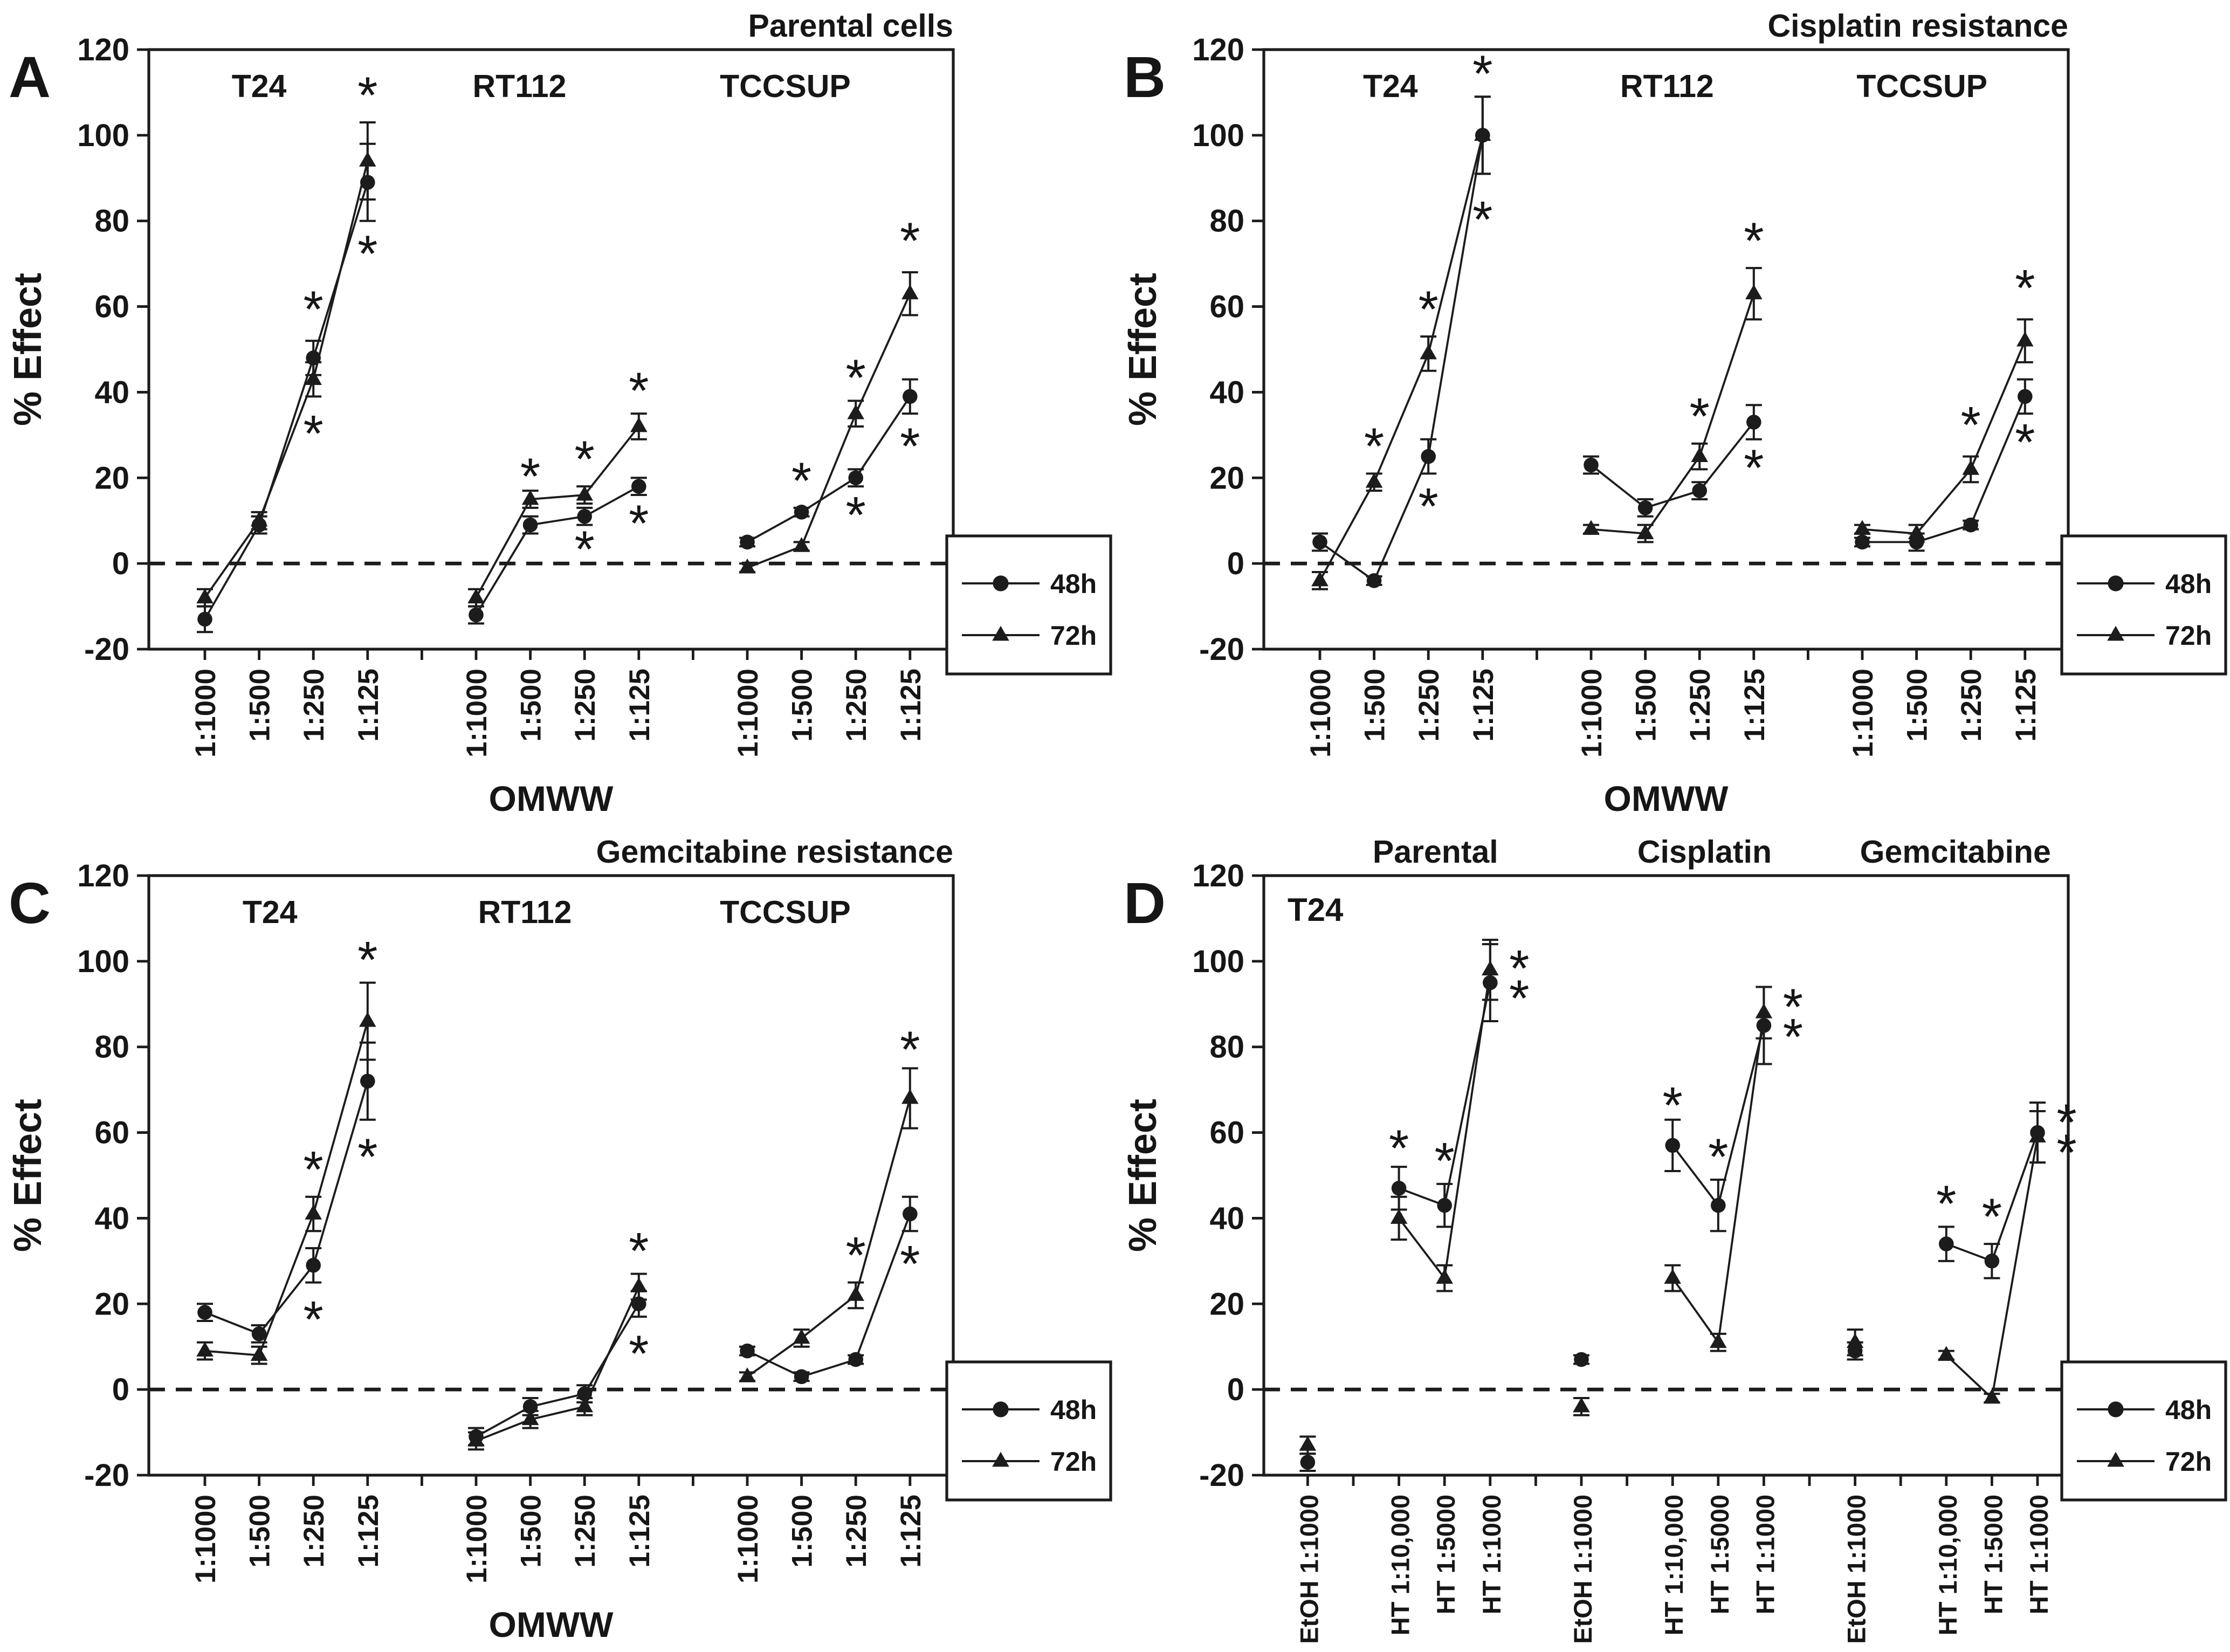 The height and width of the screenshot is (1652, 2230). What do you see at coordinates (270, 912) in the screenshot?
I see `group-label: T24` at bounding box center [270, 912].